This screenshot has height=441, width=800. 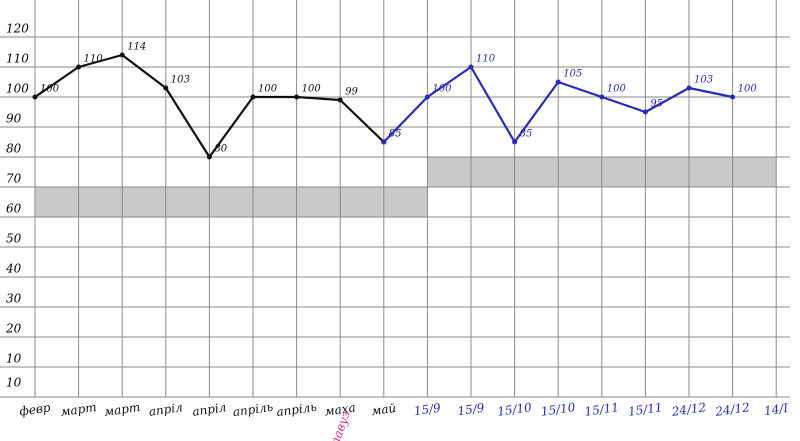 I want to click on y-tick-label: 90, so click(x=14, y=119).